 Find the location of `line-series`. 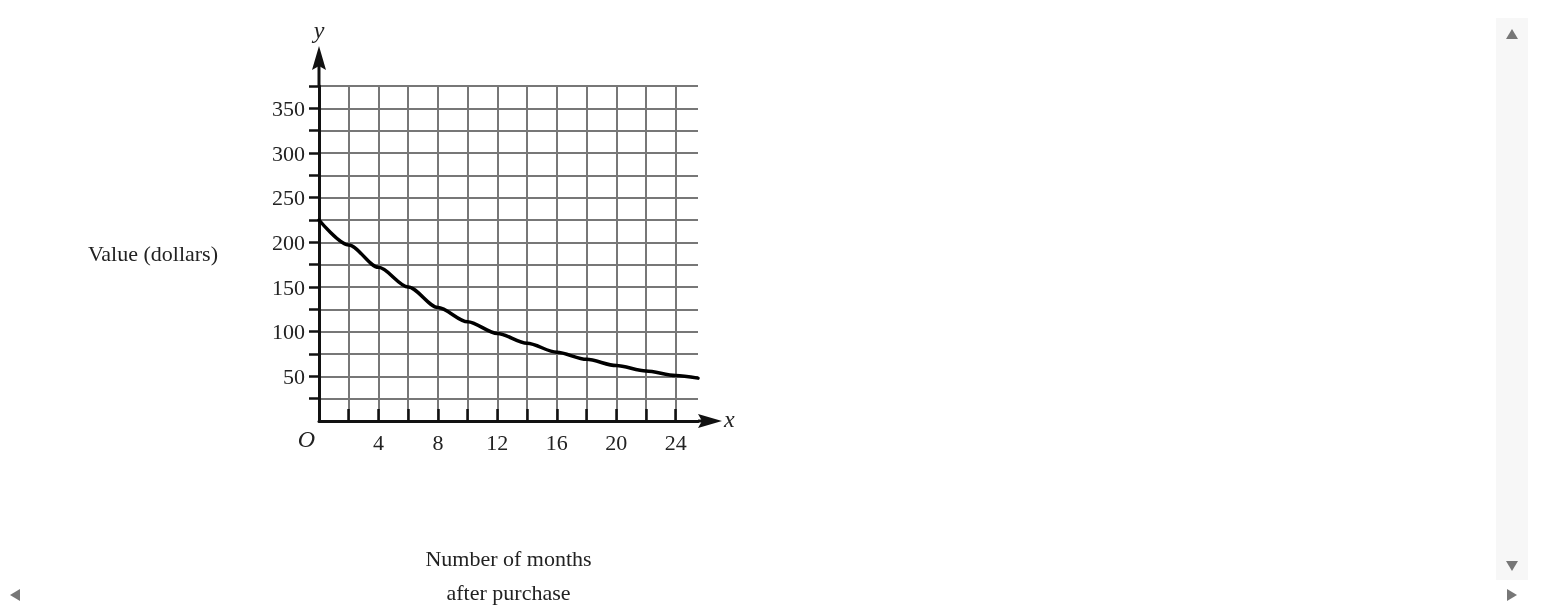

line-series is located at coordinates (508, 299).